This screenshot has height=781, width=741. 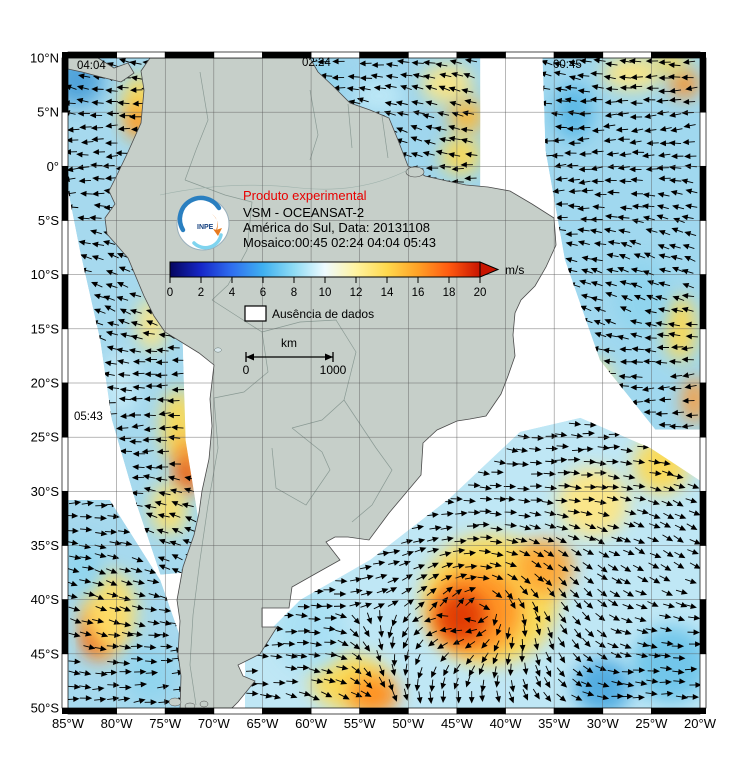 I want to click on lat-label: 40°S, so click(x=45, y=599).